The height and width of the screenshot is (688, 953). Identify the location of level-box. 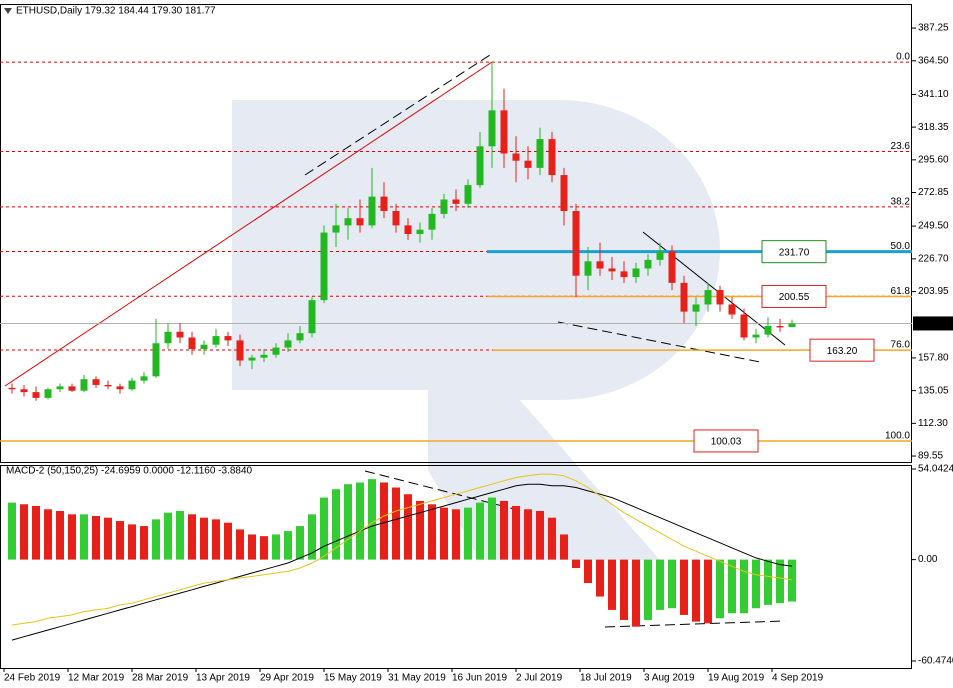
(726, 441).